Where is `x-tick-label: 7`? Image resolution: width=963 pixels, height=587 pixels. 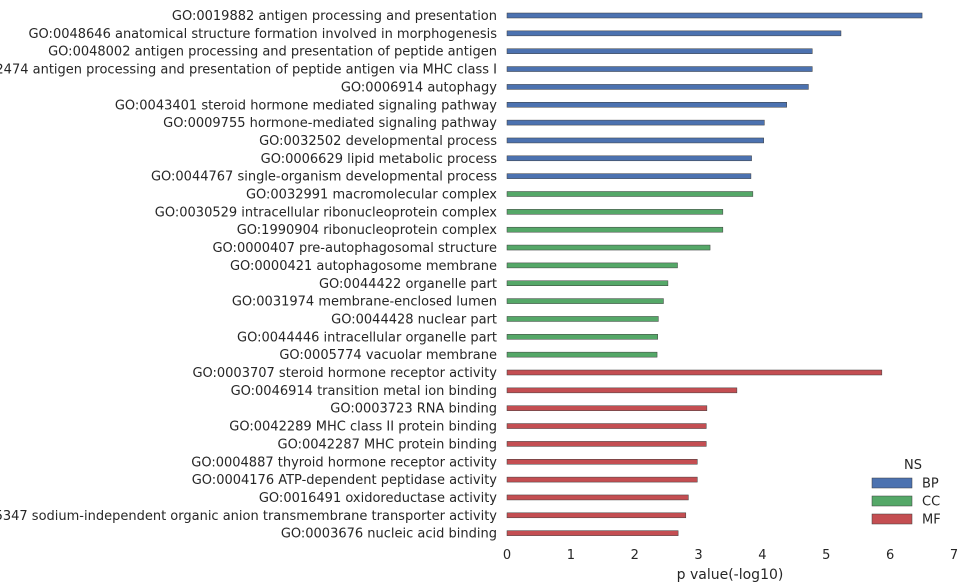
x-tick-label: 7 is located at coordinates (954, 555).